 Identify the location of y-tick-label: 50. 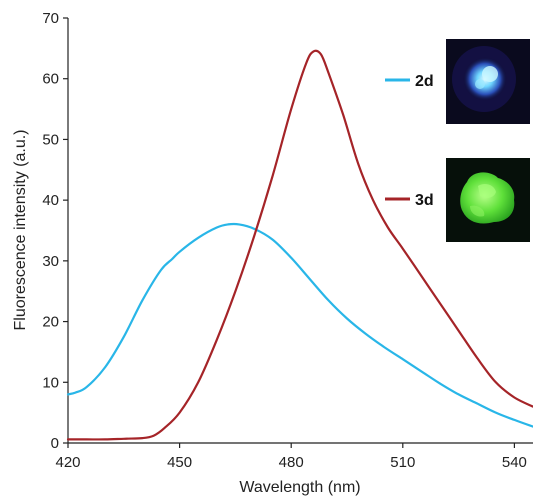
(50, 139).